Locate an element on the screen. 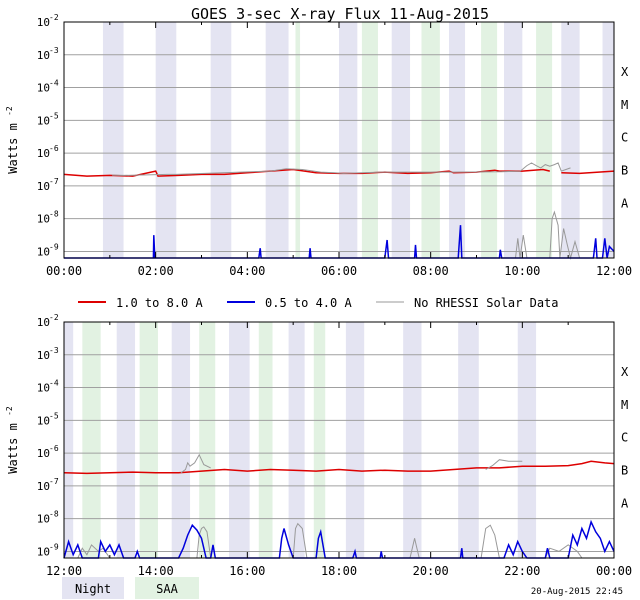 The image size is (640, 600). x-tick-label: 06:00 is located at coordinates (339, 271).